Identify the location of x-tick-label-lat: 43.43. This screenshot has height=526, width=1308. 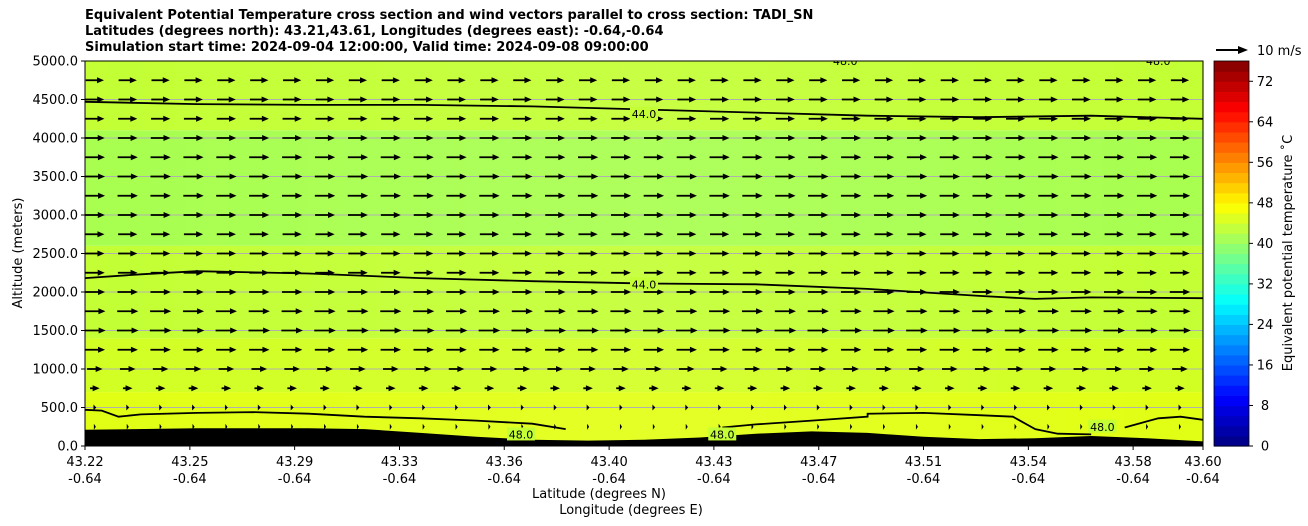
(713, 462).